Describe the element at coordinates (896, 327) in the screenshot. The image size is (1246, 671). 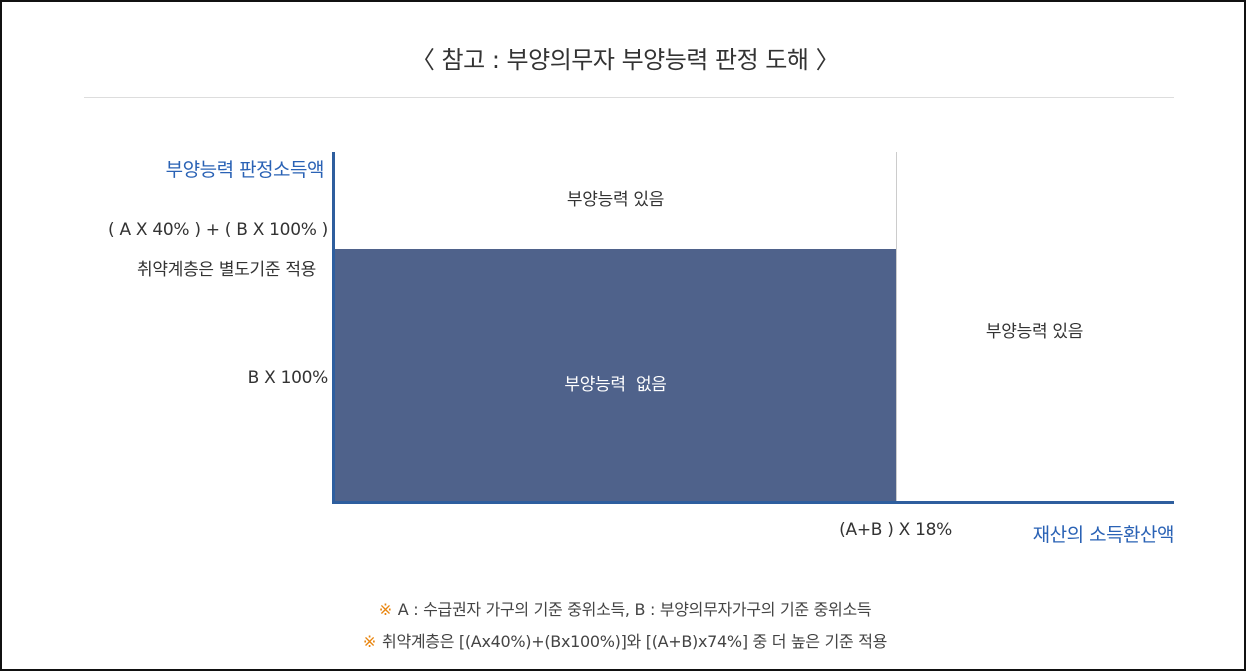
I see `region-divider` at that location.